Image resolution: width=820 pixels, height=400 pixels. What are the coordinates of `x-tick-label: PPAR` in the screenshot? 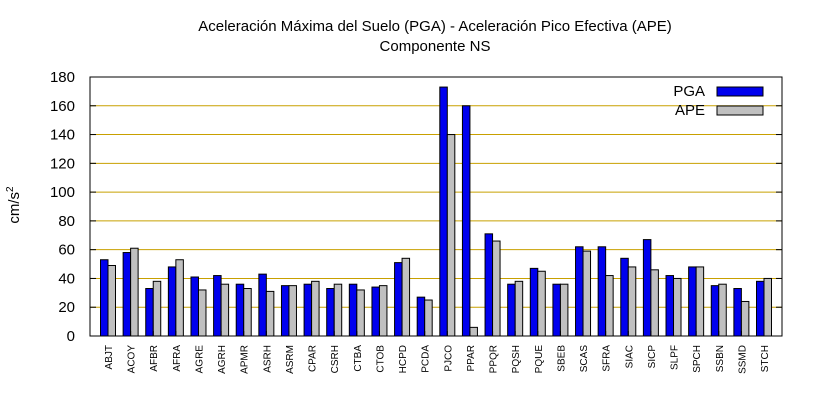 It's located at (471, 358).